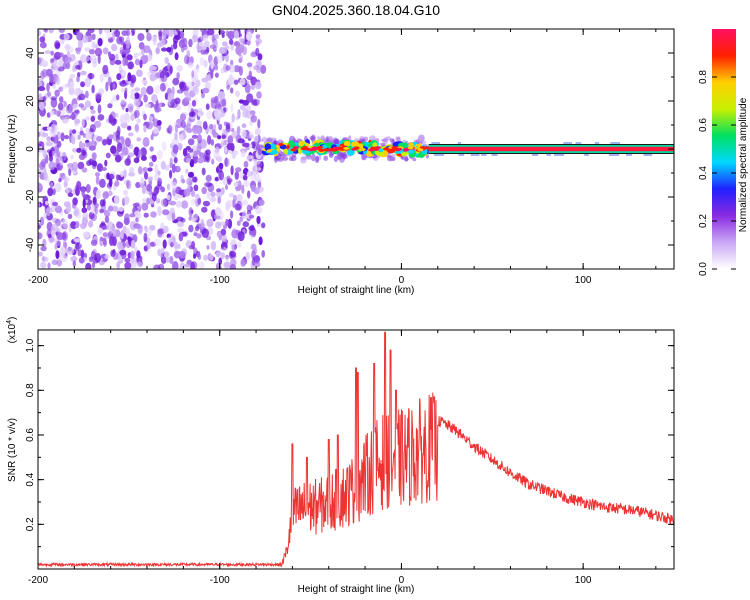 The width and height of the screenshot is (750, 600). Describe the element at coordinates (30, 435) in the screenshot. I see `y-tick-label: 0.6` at that location.